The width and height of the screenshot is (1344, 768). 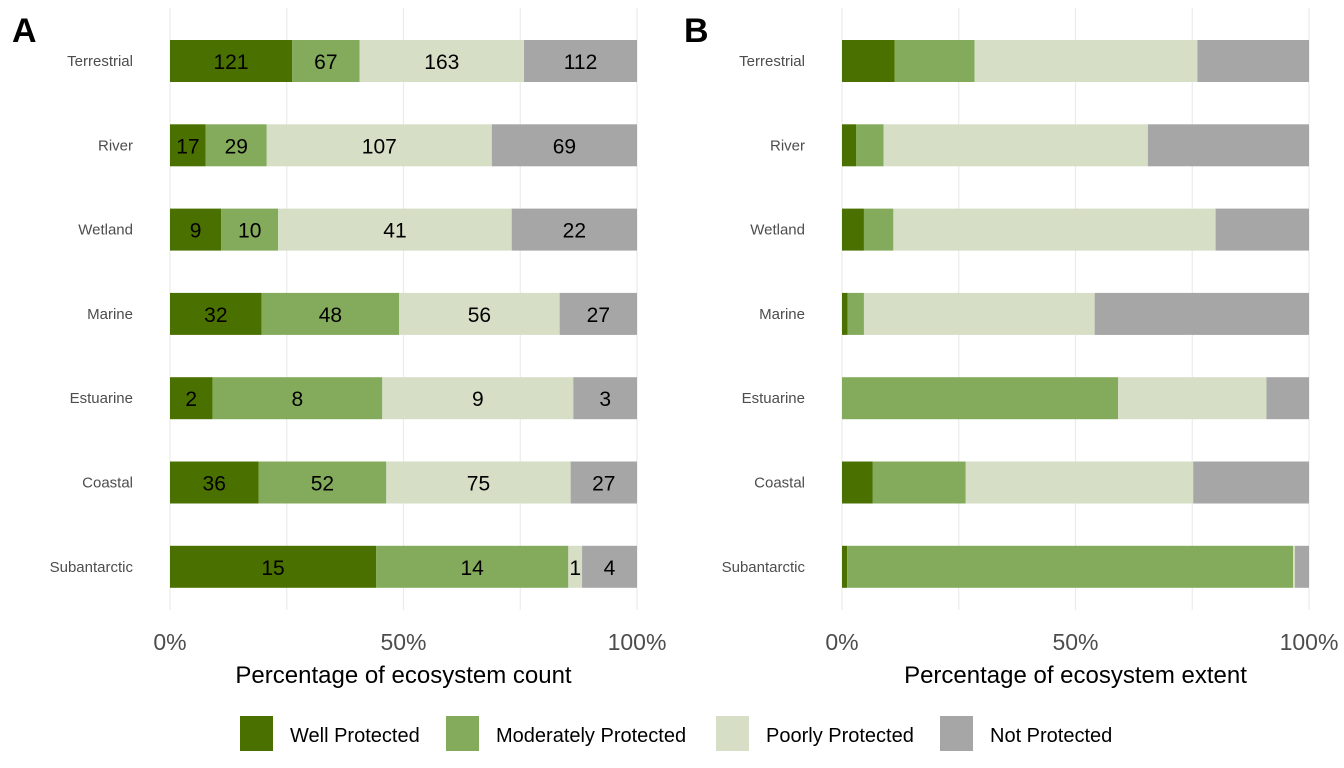 I want to click on legend-label: Well Protected, so click(x=355, y=736).